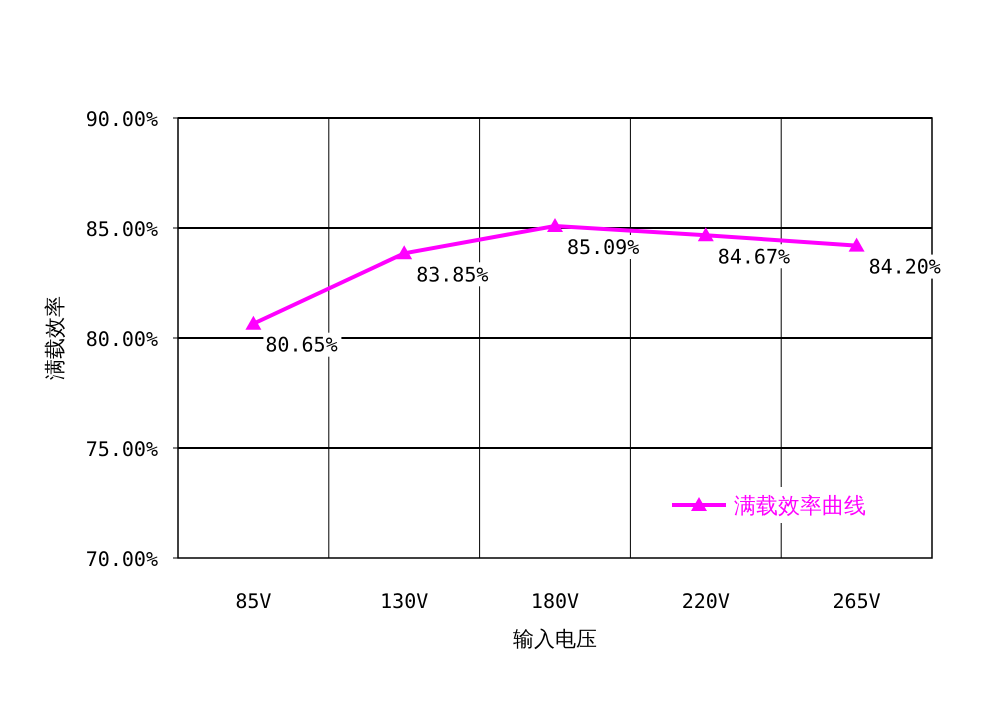 The height and width of the screenshot is (704, 984). I want to click on y-tick-label: 75.00%, so click(122, 449).